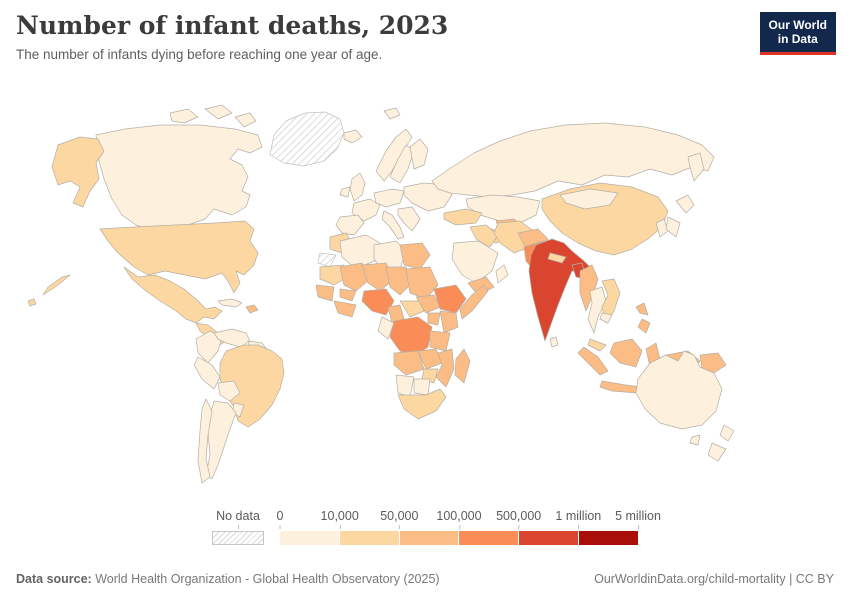 The height and width of the screenshot is (600, 850). What do you see at coordinates (56, 285) in the screenshot?
I see `country-alaska-peninsula` at bounding box center [56, 285].